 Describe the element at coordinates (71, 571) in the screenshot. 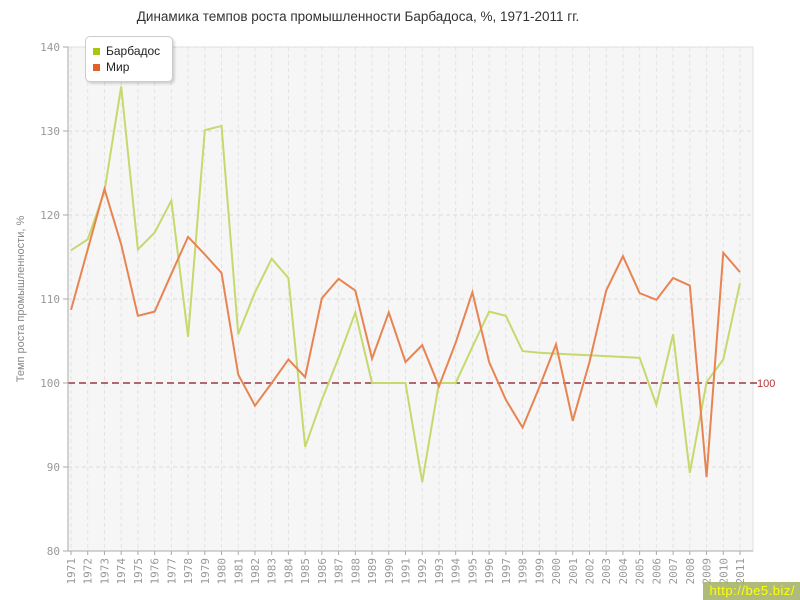

I see `x-tick-label: 1971` at that location.